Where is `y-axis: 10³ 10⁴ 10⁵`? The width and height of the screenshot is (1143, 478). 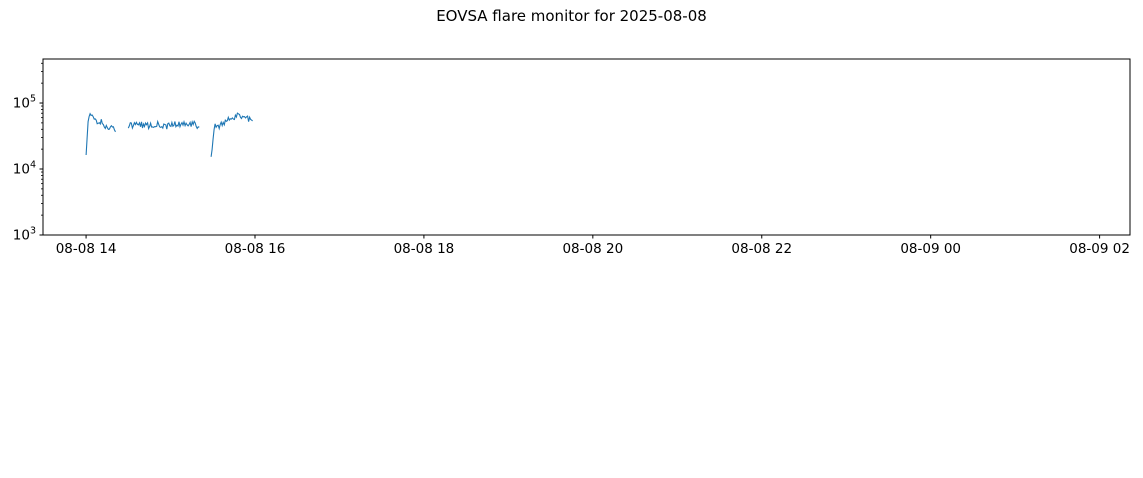 y-axis: 10³ 10⁴ 10⁵ is located at coordinates (28, 153).